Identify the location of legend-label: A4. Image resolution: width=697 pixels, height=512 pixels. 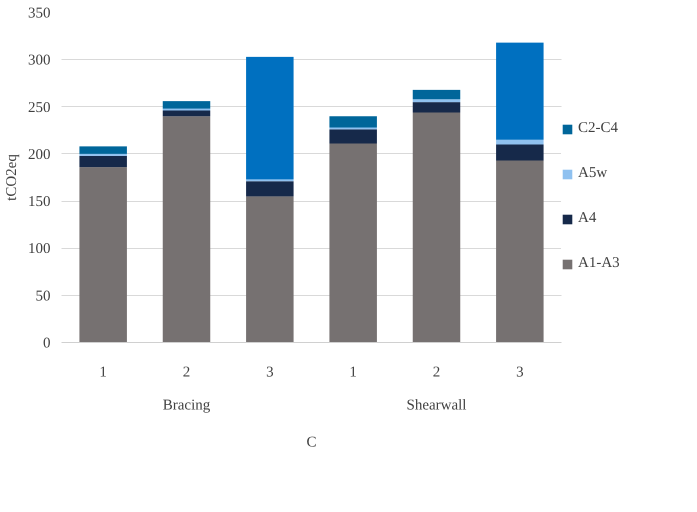
(588, 218).